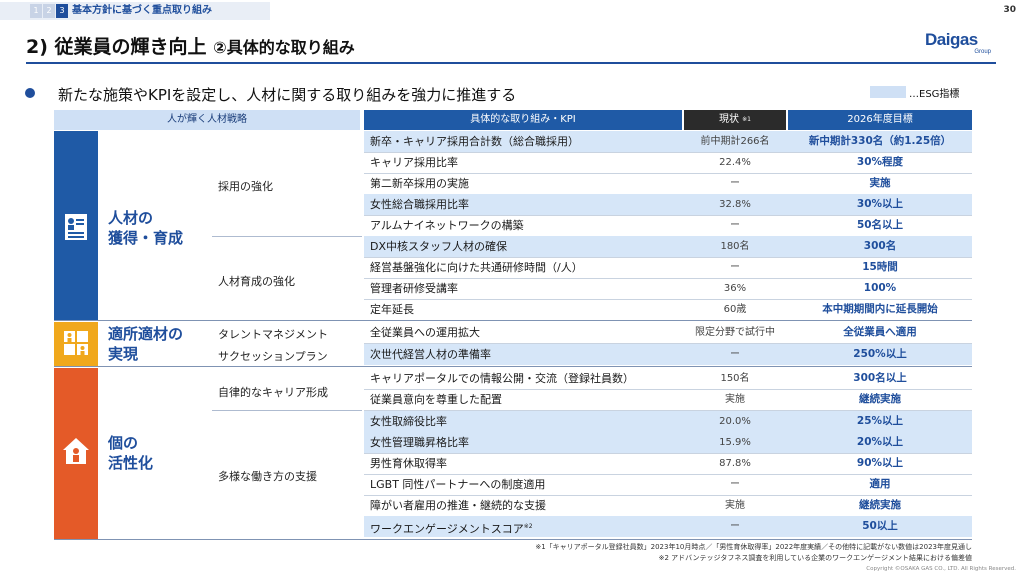 Image resolution: width=1024 pixels, height=576 pixels. Describe the element at coordinates (888, 92) in the screenshot. I see `esg-legend-swatch` at that location.